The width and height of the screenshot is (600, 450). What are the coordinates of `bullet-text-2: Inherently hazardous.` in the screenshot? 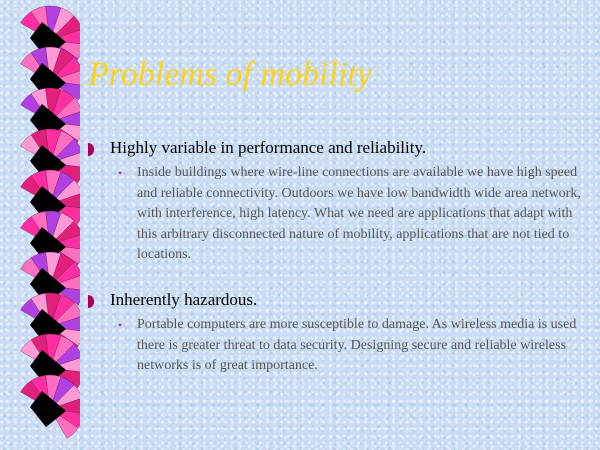 It's located at (184, 299).